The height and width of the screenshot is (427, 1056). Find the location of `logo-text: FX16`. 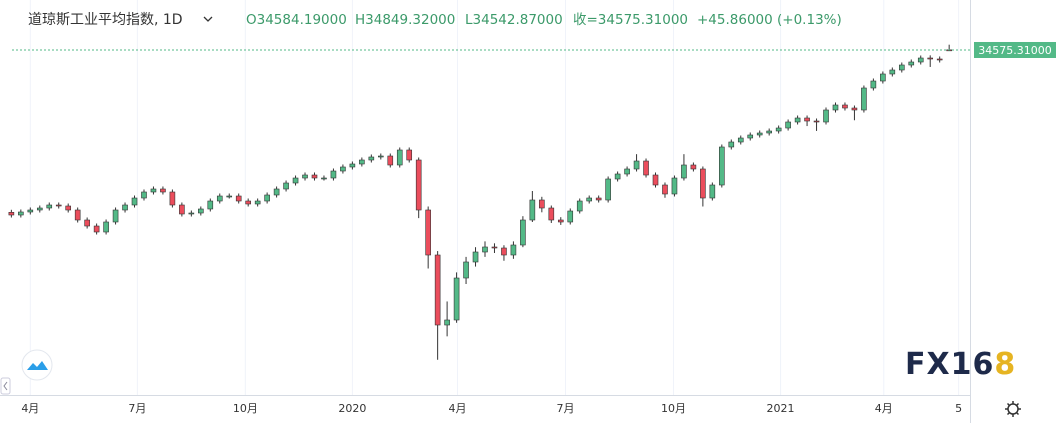

logo-text: FX16 is located at coordinates (949, 364).